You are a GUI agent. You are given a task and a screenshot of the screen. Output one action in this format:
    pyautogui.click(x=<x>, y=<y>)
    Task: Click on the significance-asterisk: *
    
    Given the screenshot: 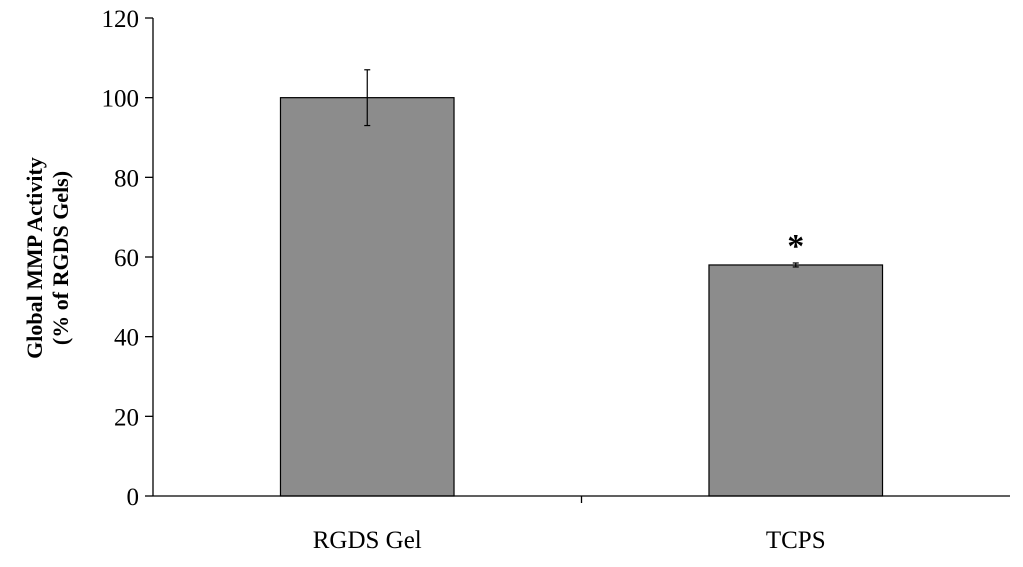 What is the action you would take?
    pyautogui.click(x=795, y=246)
    